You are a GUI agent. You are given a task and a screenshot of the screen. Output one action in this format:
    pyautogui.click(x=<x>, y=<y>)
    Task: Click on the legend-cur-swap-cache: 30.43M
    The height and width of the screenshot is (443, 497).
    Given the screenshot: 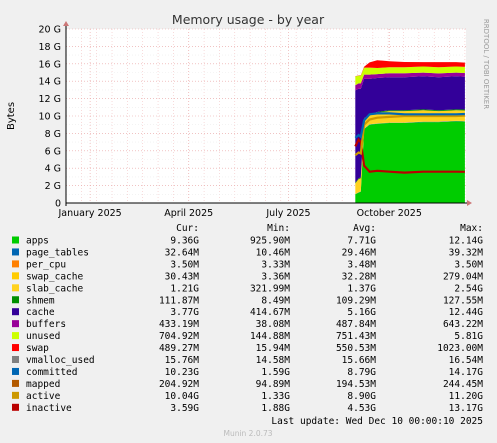 What is the action you would take?
    pyautogui.click(x=182, y=276)
    